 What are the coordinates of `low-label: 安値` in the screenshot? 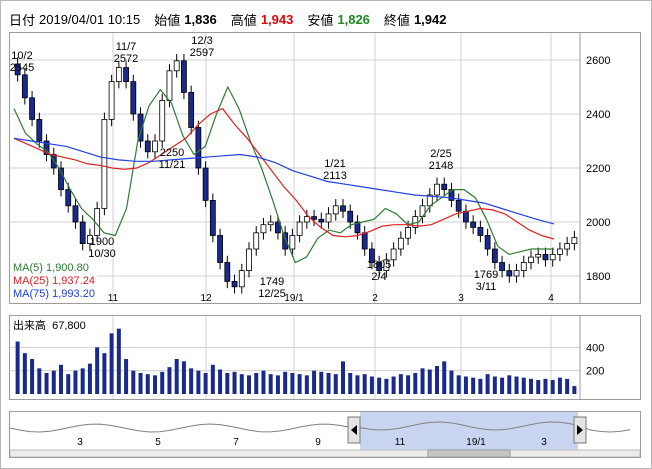 It's located at (320, 20).